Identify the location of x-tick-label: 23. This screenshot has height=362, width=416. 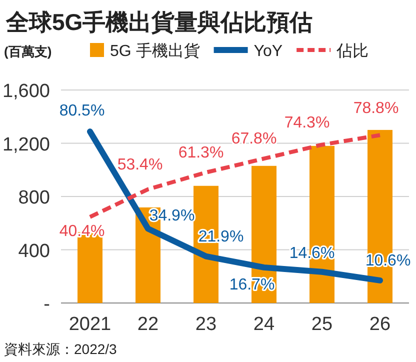
(206, 324).